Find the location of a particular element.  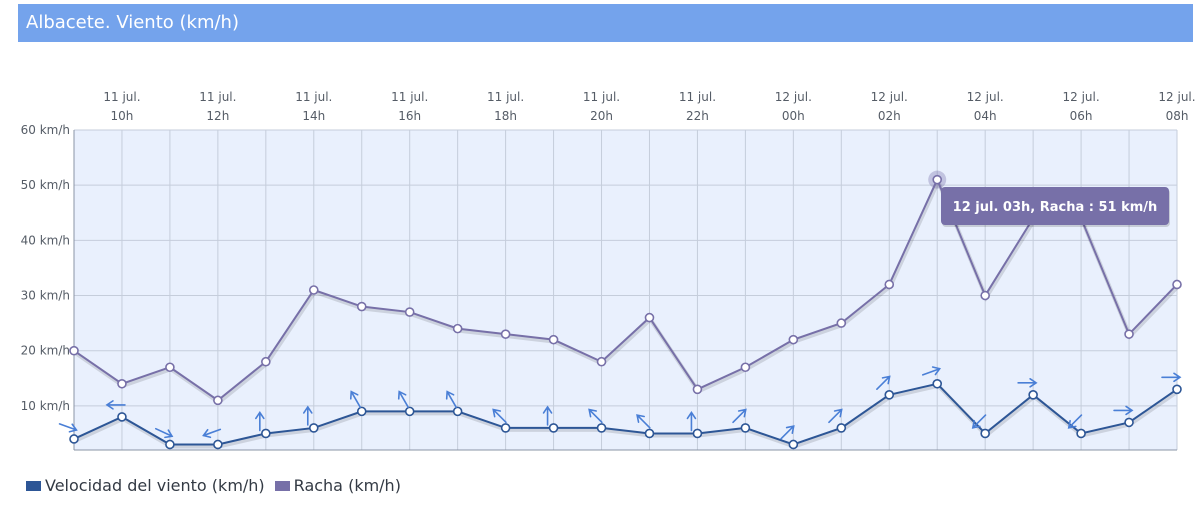

legend-item-gust: Racha (km/h) is located at coordinates (337, 485).